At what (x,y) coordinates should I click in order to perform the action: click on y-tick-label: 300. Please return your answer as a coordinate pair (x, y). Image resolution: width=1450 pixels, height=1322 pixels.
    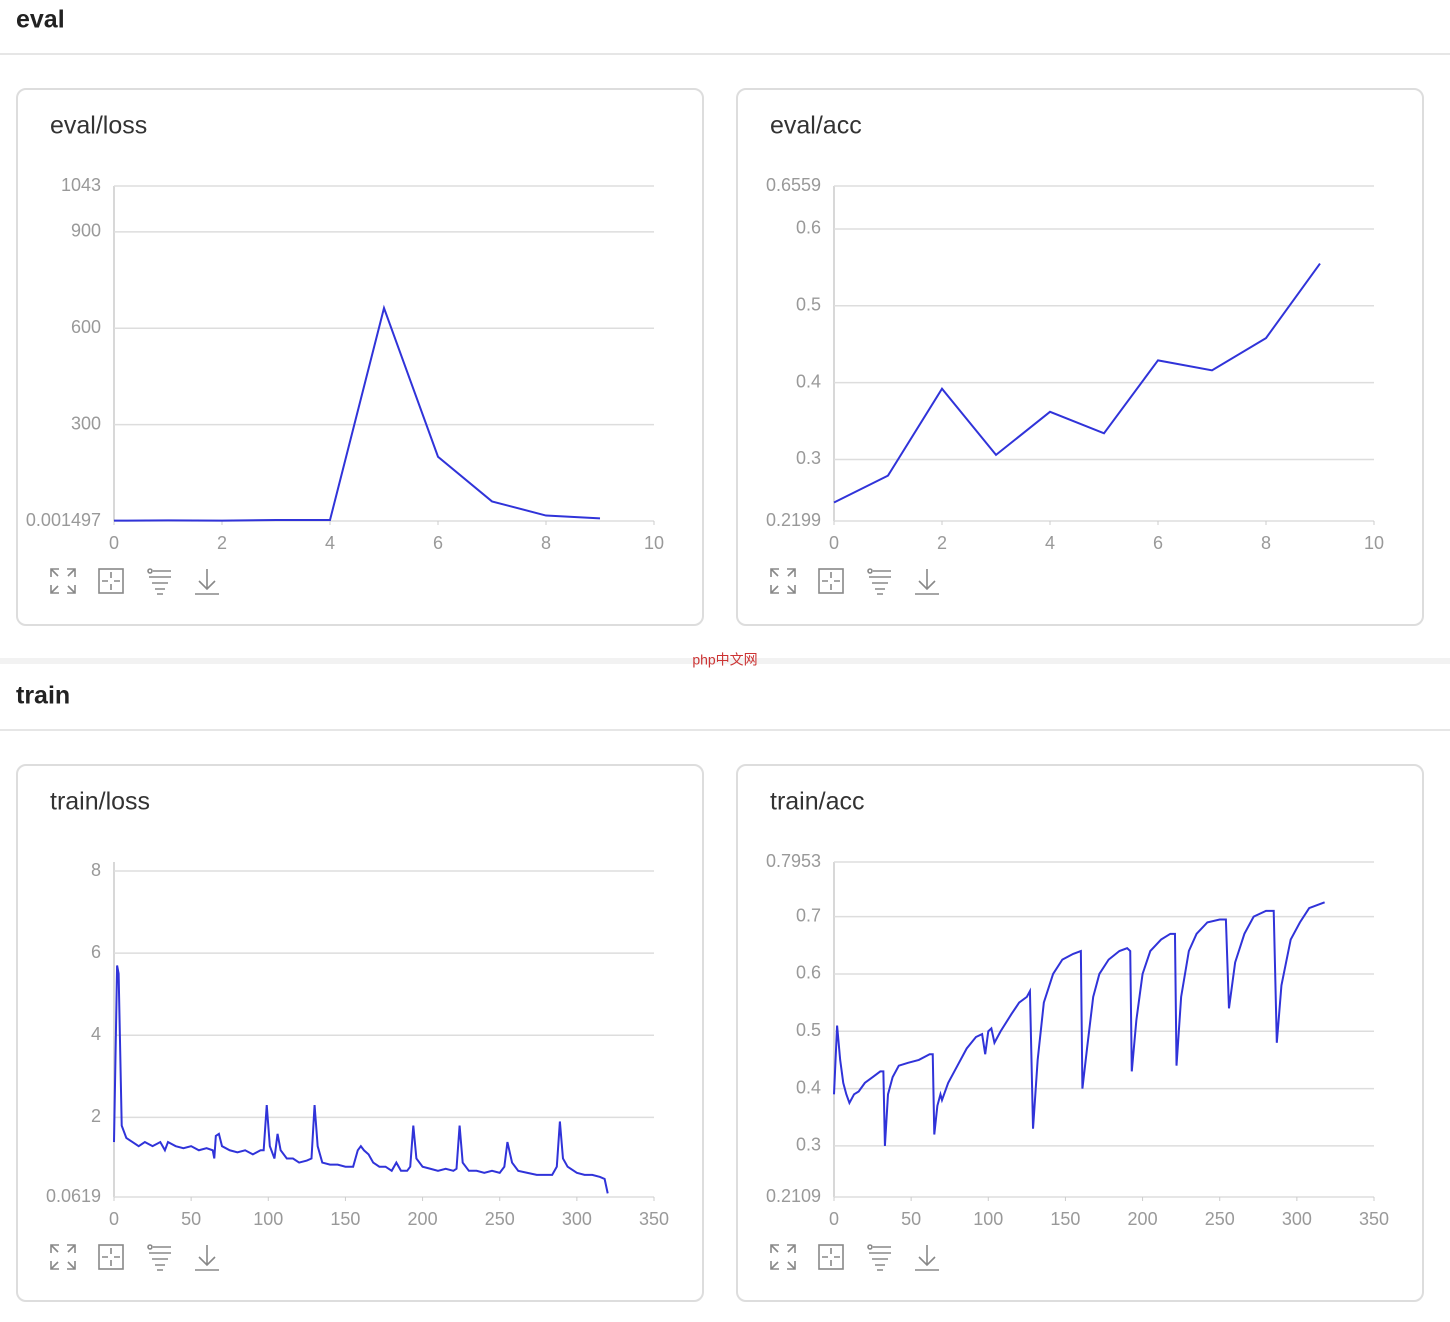
    Looking at the image, I should click on (86, 423).